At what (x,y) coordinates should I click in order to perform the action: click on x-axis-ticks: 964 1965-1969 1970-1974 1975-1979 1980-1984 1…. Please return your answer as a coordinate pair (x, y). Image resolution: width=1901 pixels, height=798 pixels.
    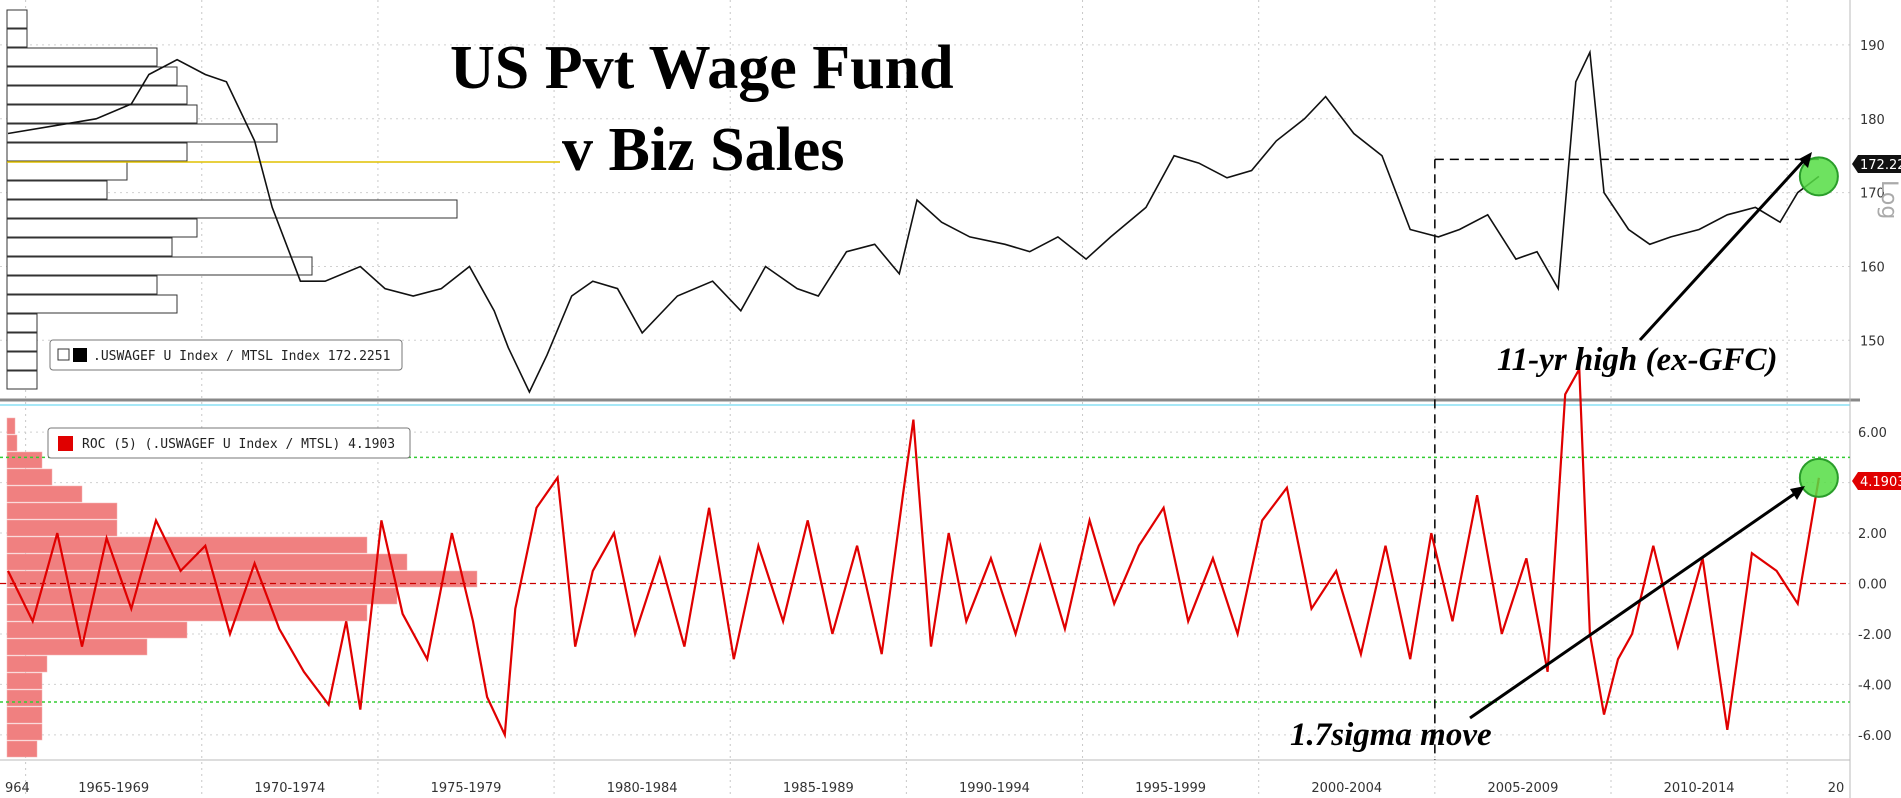
    Looking at the image, I should click on (924, 788).